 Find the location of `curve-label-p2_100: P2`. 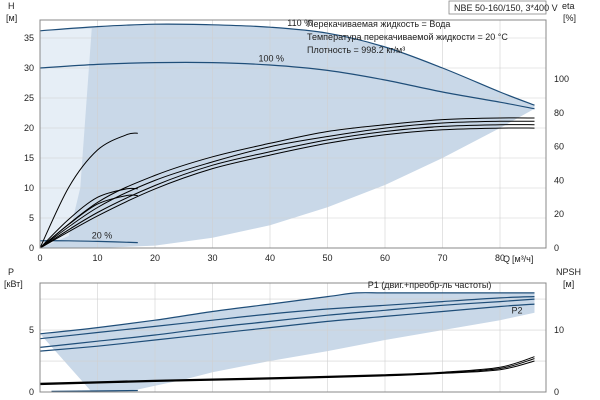

curve-label-p2_100: P2 is located at coordinates (517, 311).